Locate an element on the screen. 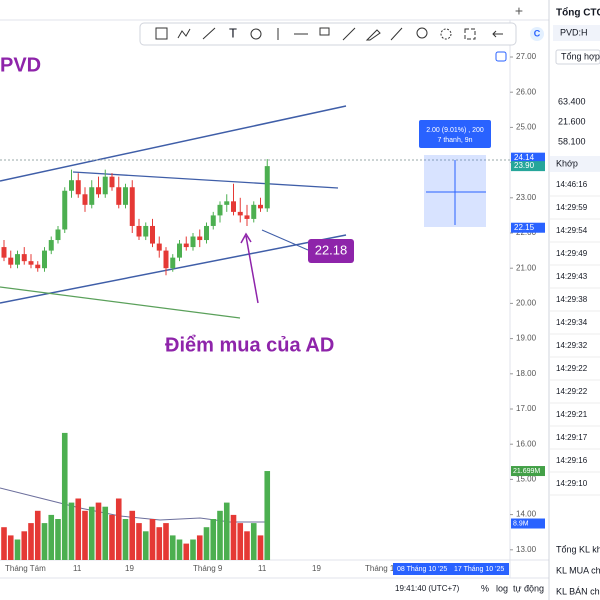  tool-path is located at coordinates (184, 33).